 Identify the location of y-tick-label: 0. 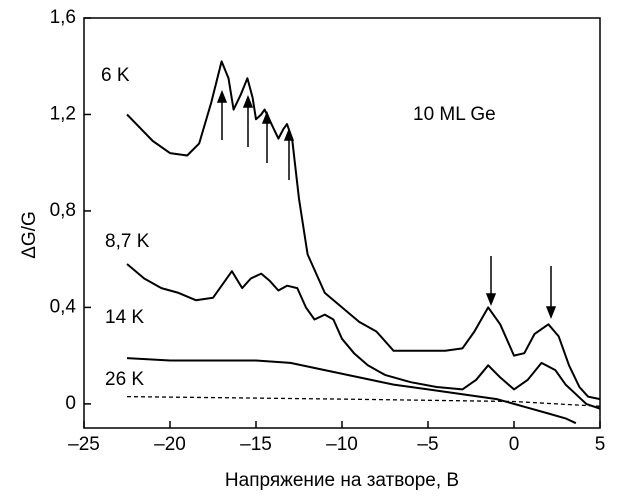
(70, 403).